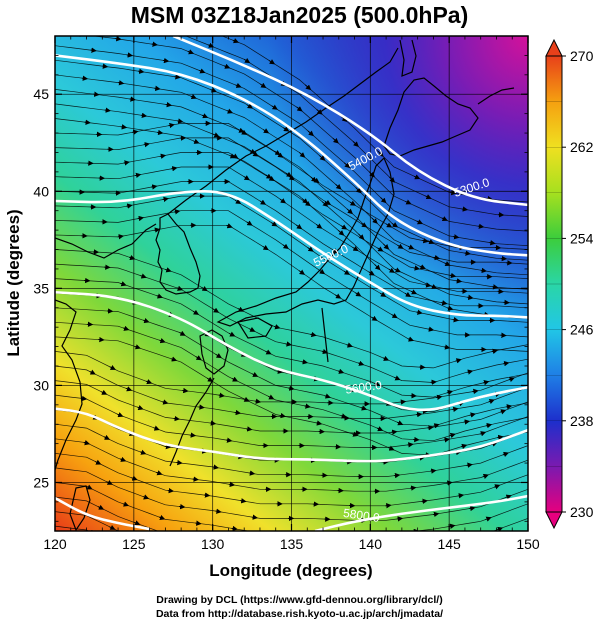 The height and width of the screenshot is (625, 599). Describe the element at coordinates (582, 238) in the screenshot. I see `colorbar-tick-label: 254` at that location.